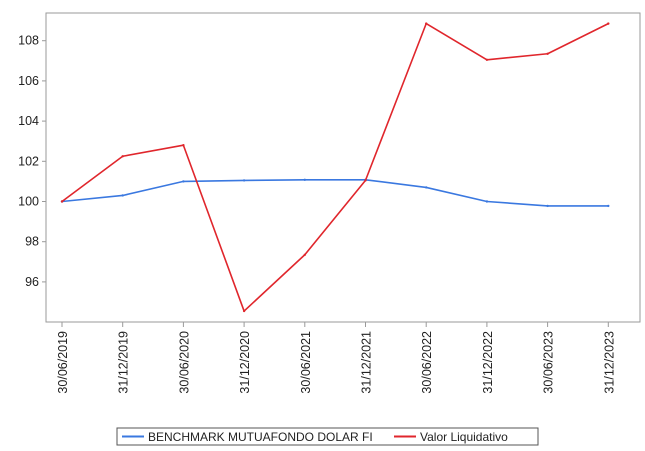 Image resolution: width=645 pixels, height=451 pixels. What do you see at coordinates (28, 202) in the screenshot?
I see `y-tick-label: 100` at bounding box center [28, 202].